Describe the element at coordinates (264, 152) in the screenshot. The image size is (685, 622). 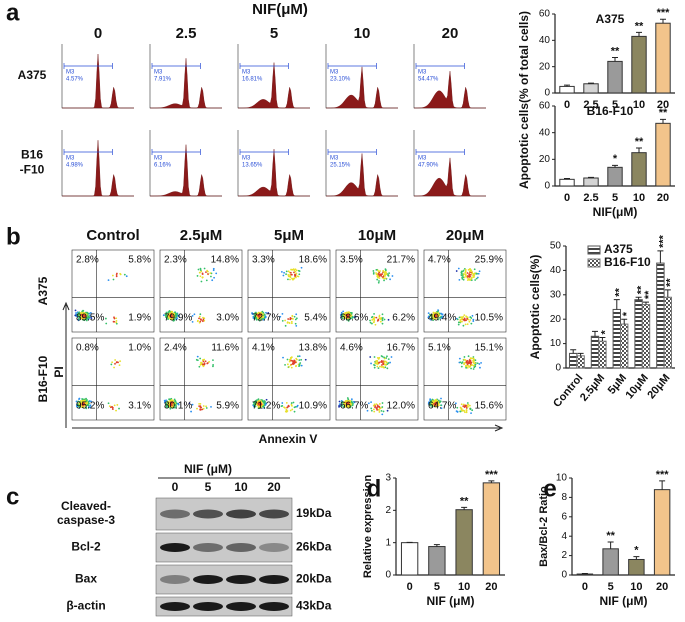
I see `gate-marker` at that location.